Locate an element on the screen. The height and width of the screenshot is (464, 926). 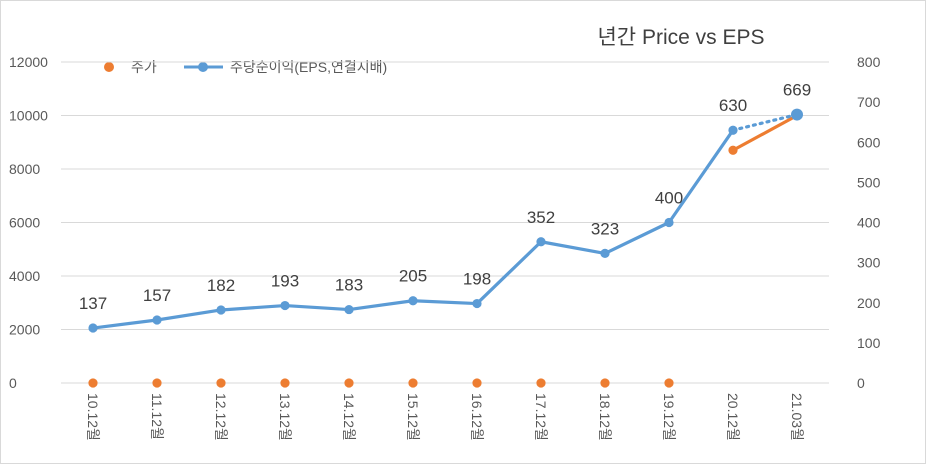
eps-data-label: 182 is located at coordinates (221, 285).